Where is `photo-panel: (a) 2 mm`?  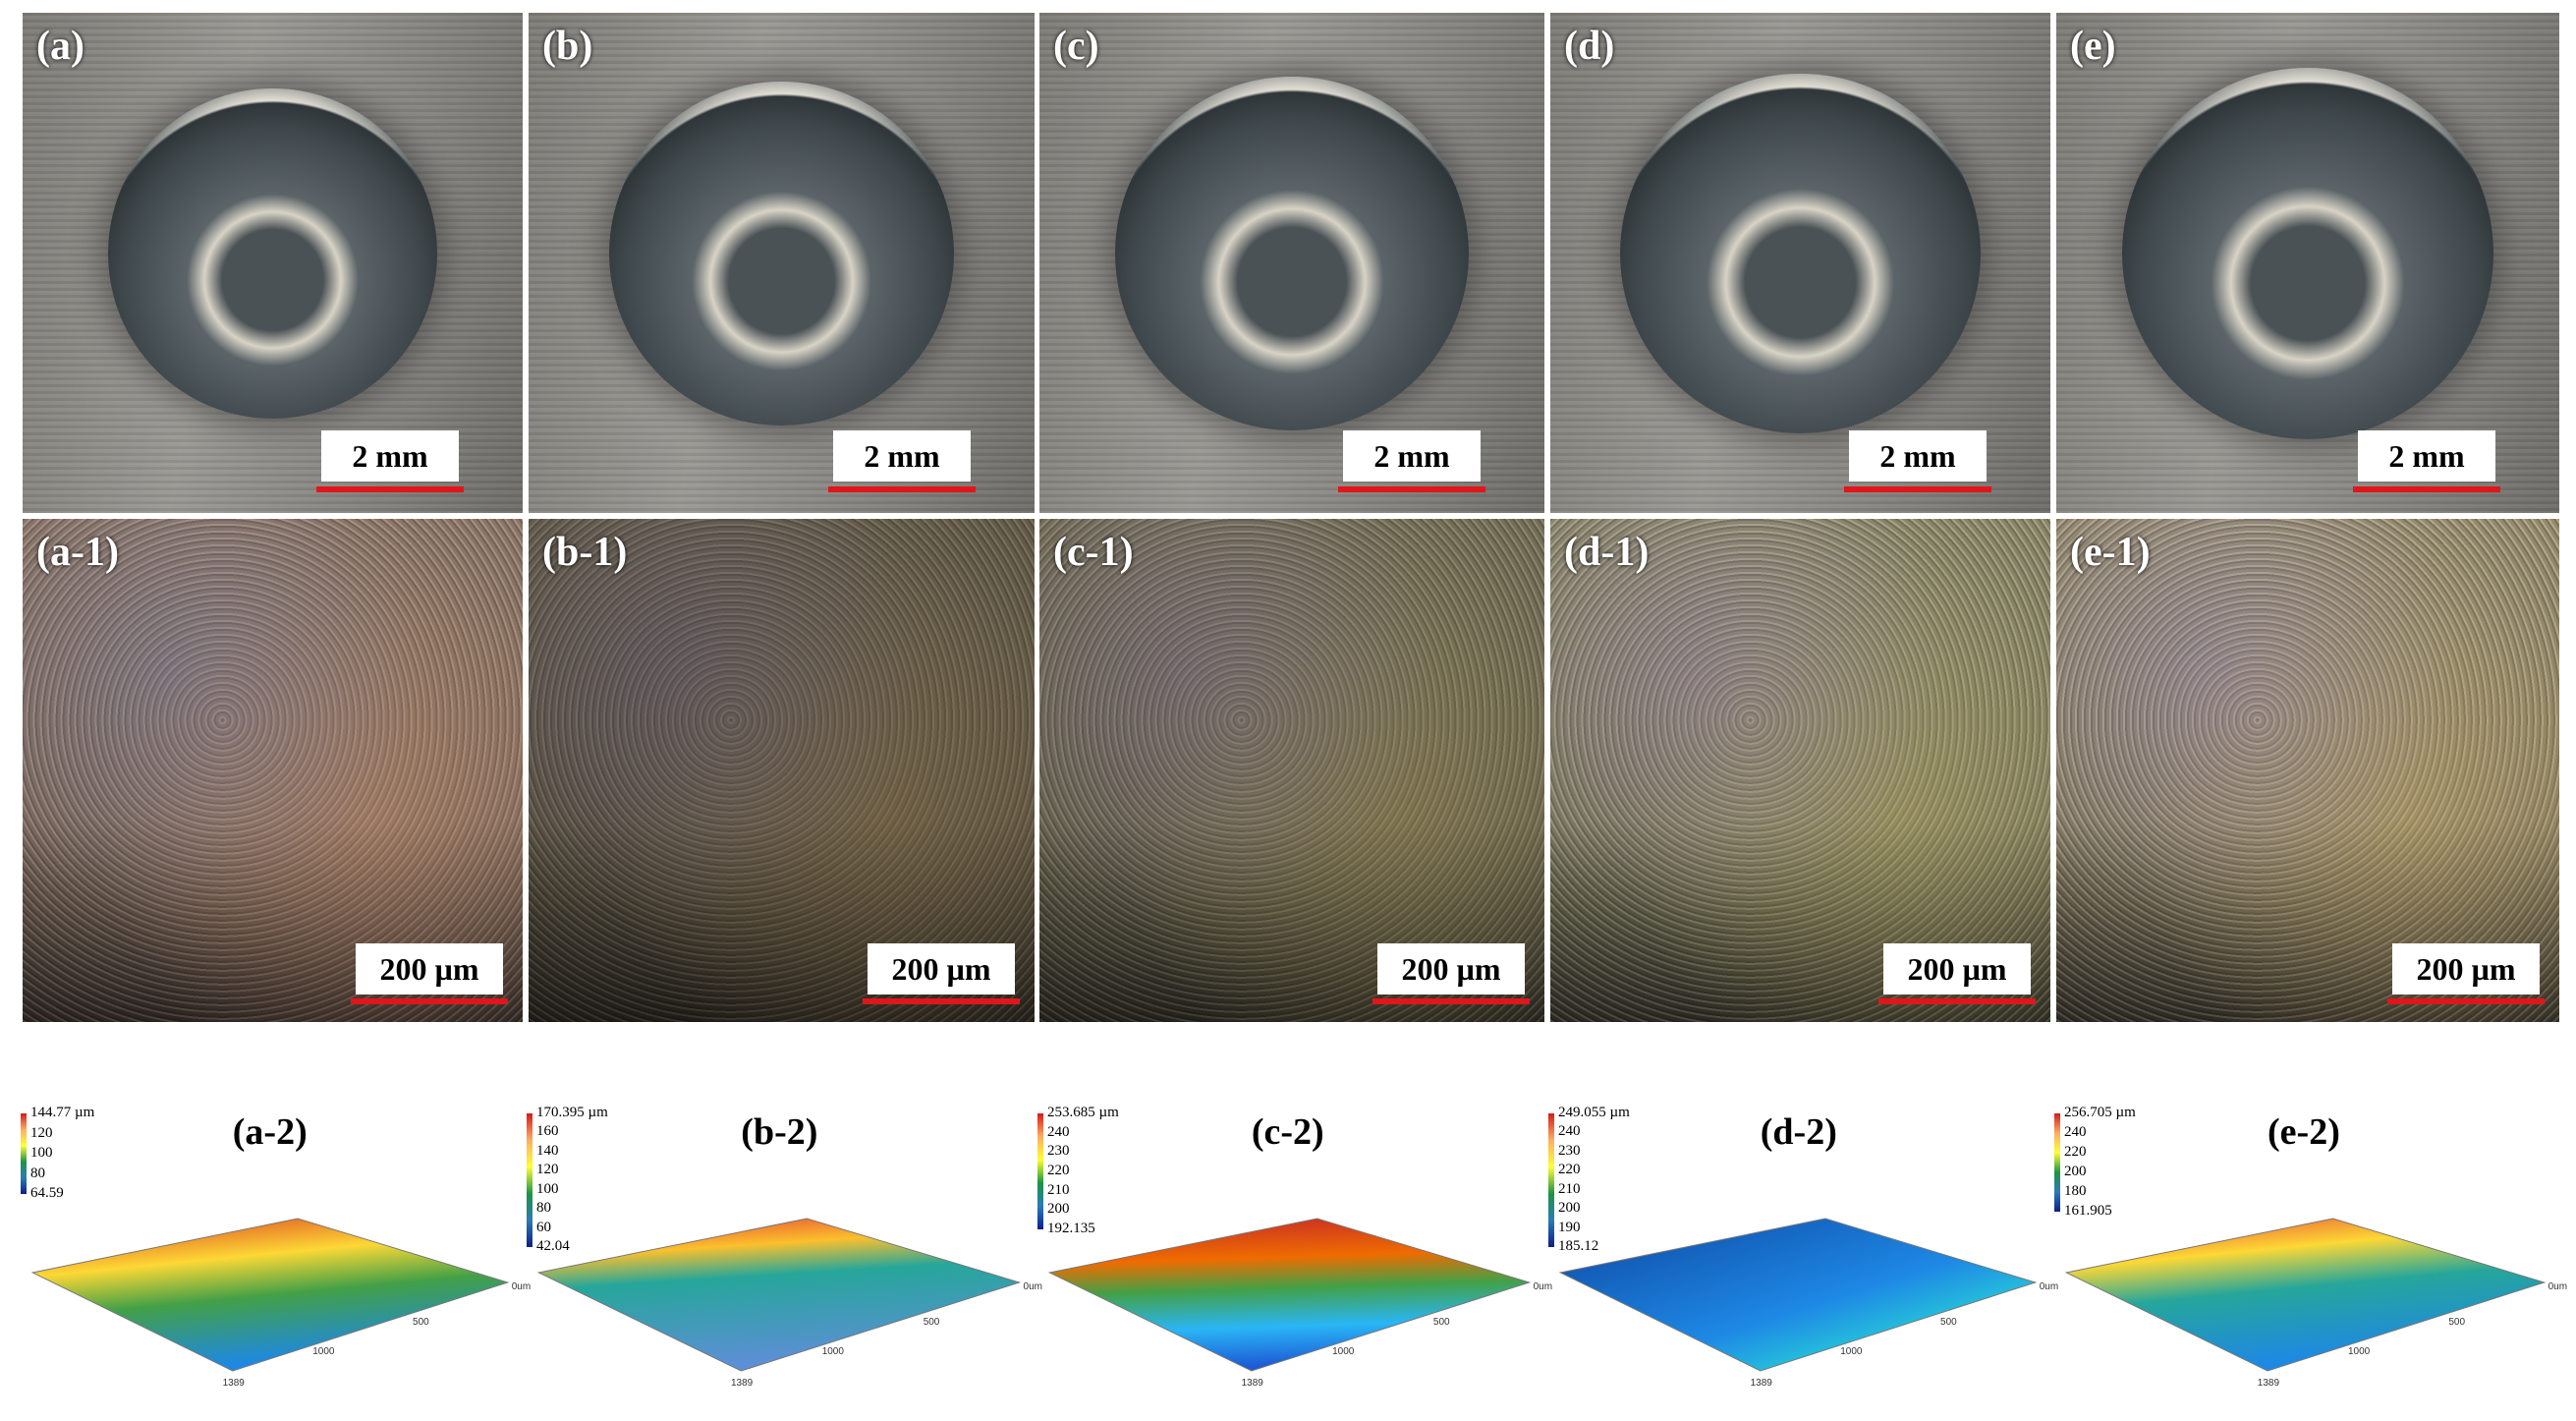 photo-panel: (a) 2 mm is located at coordinates (273, 263).